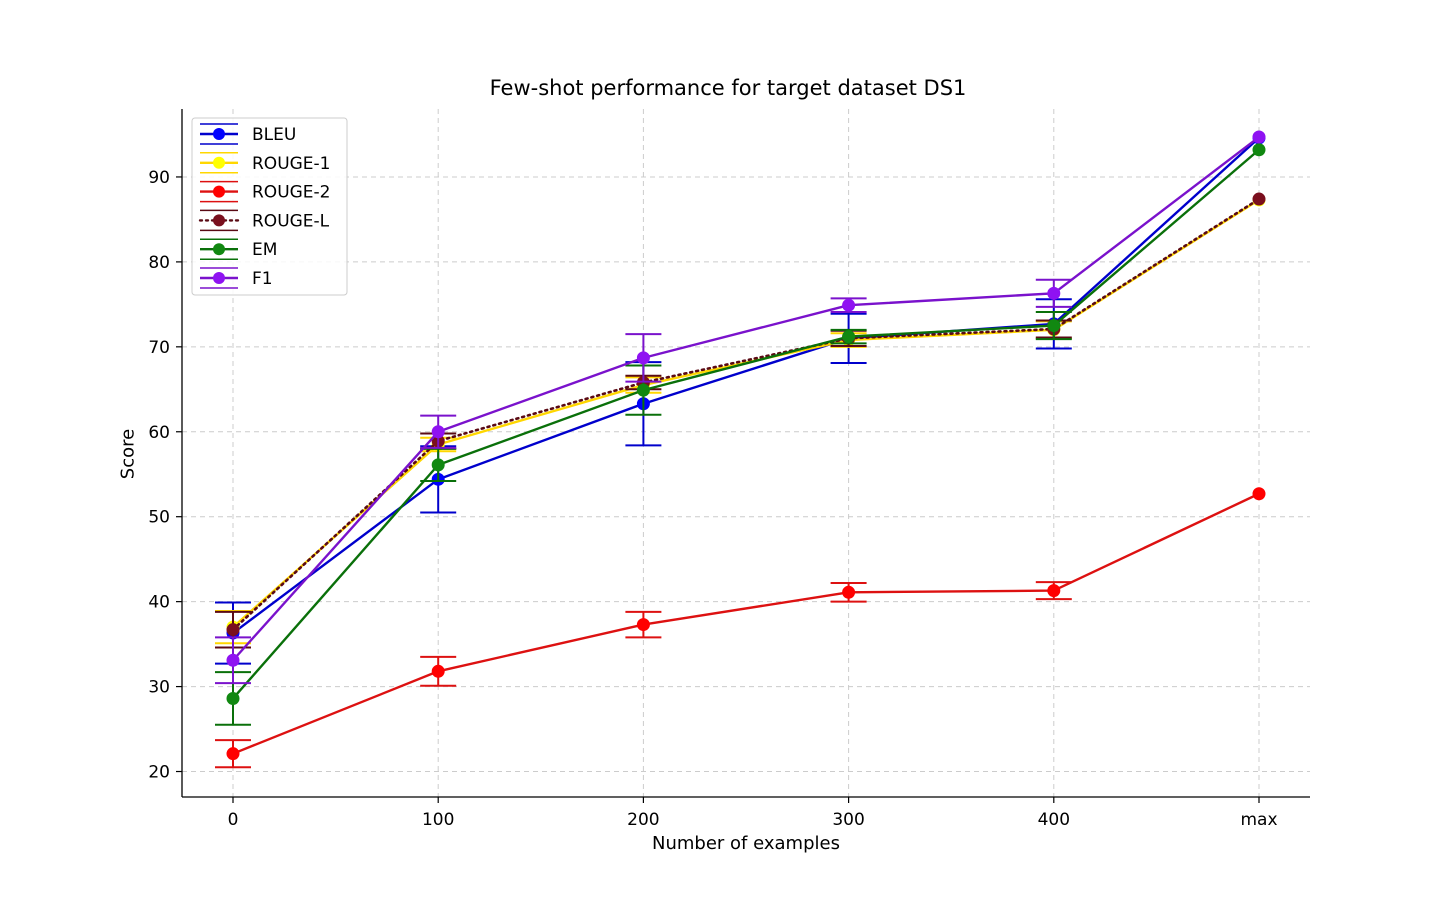 This screenshot has height=910, width=1456. Describe the element at coordinates (159, 348) in the screenshot. I see `y-tick-label: 70` at that location.